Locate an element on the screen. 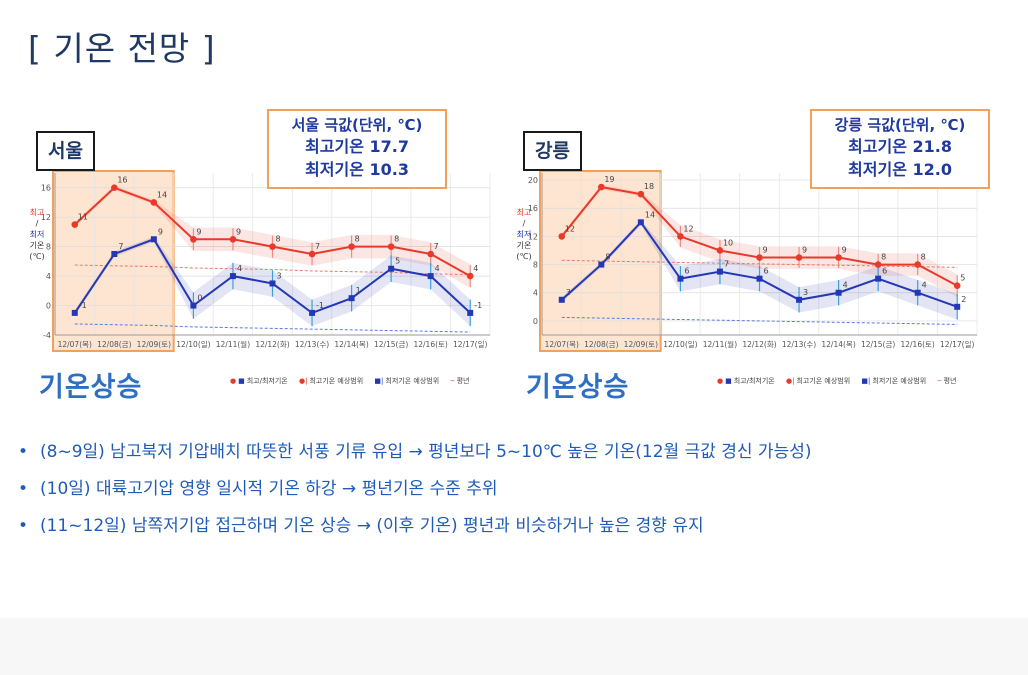  extreme-max: 최고기온 17.7 is located at coordinates (357, 146).